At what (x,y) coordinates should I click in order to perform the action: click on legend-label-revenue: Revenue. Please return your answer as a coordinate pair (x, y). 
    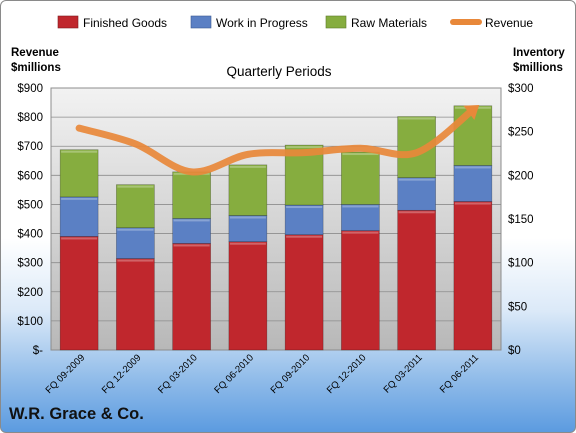
    Looking at the image, I should click on (509, 23).